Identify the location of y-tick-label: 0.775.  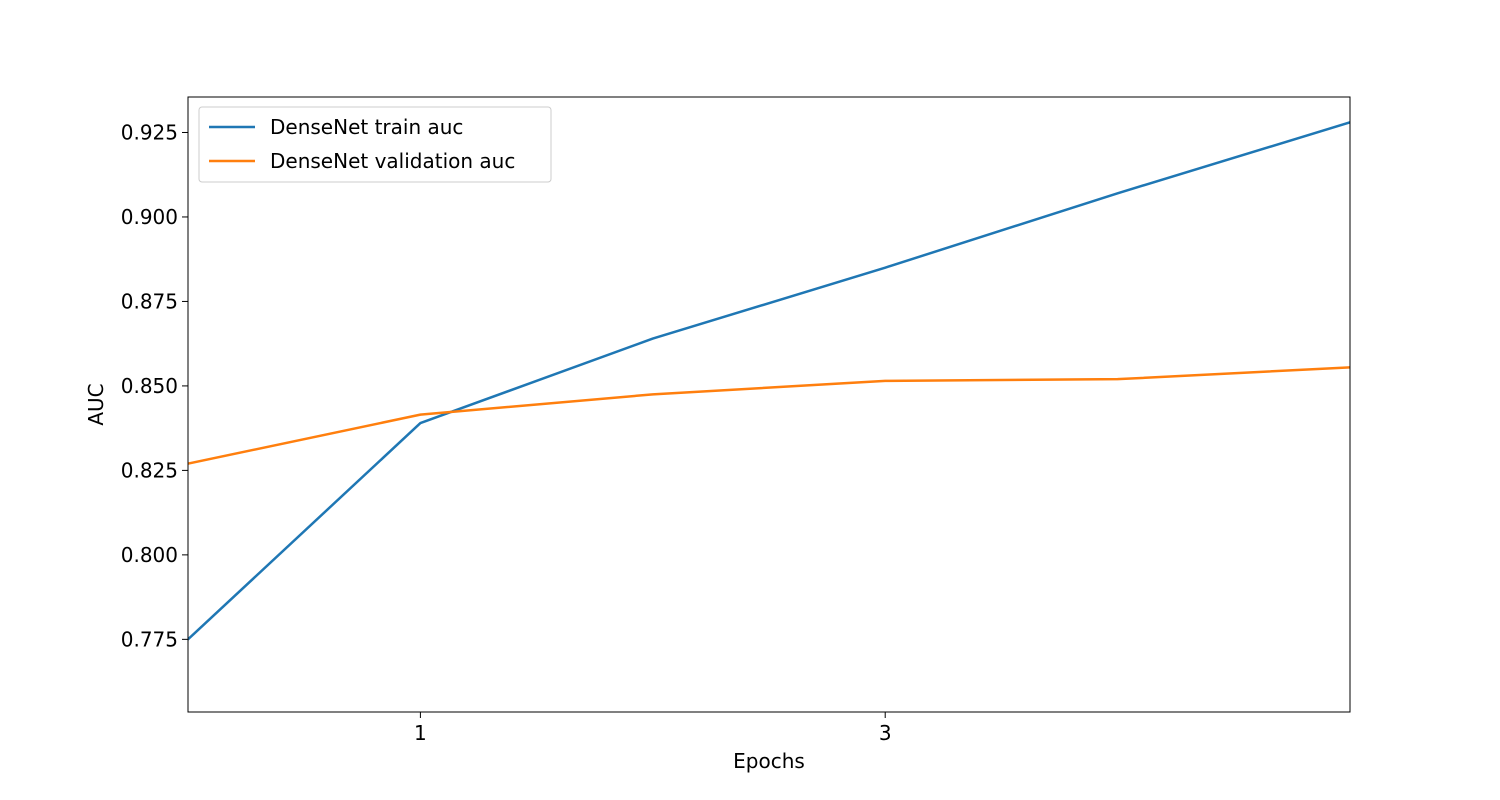
(149, 639).